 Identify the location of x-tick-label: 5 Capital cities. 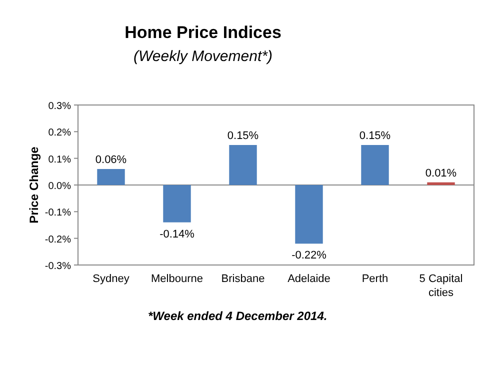
(441, 286).